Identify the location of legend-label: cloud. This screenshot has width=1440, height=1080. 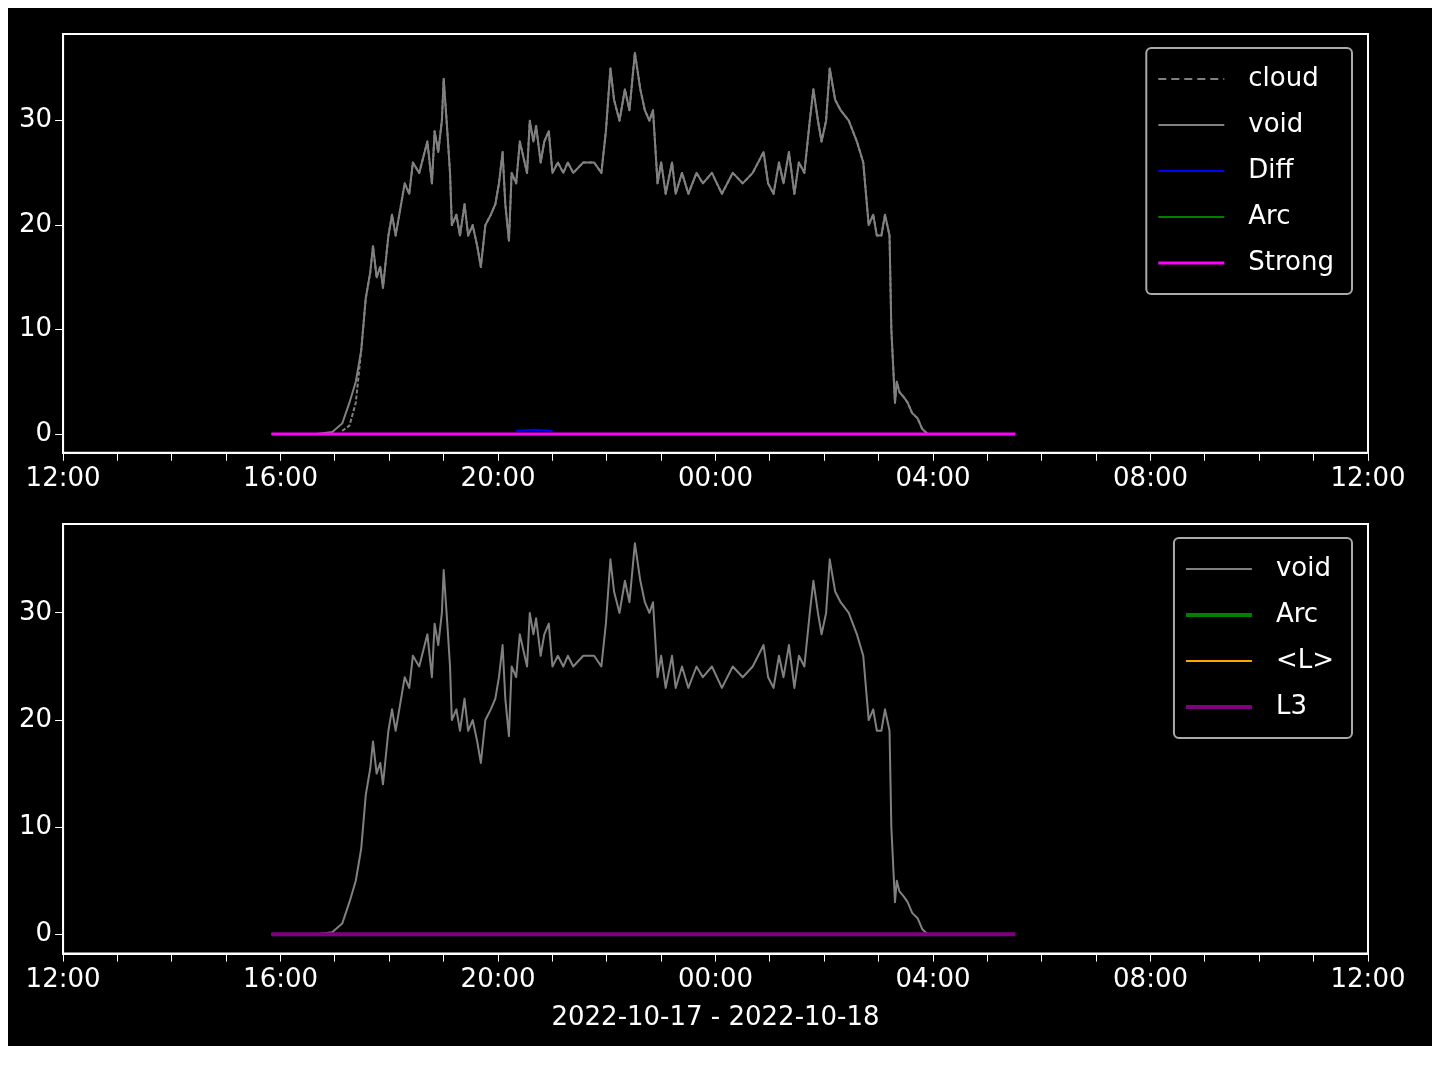
(1283, 76).